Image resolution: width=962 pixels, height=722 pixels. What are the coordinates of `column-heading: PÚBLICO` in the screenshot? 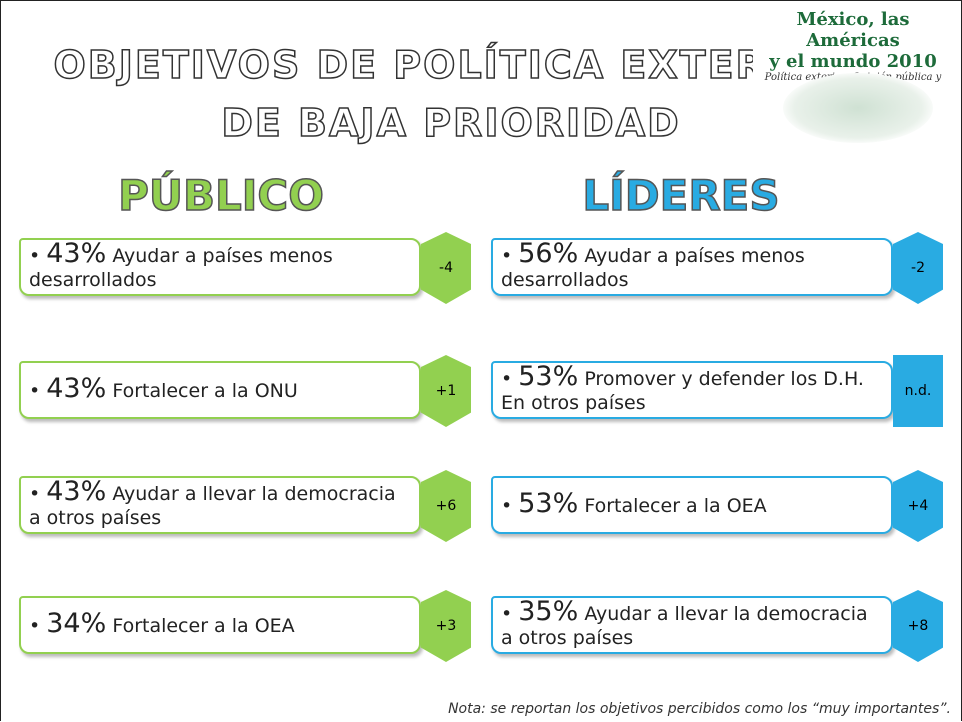 It's located at (220, 195).